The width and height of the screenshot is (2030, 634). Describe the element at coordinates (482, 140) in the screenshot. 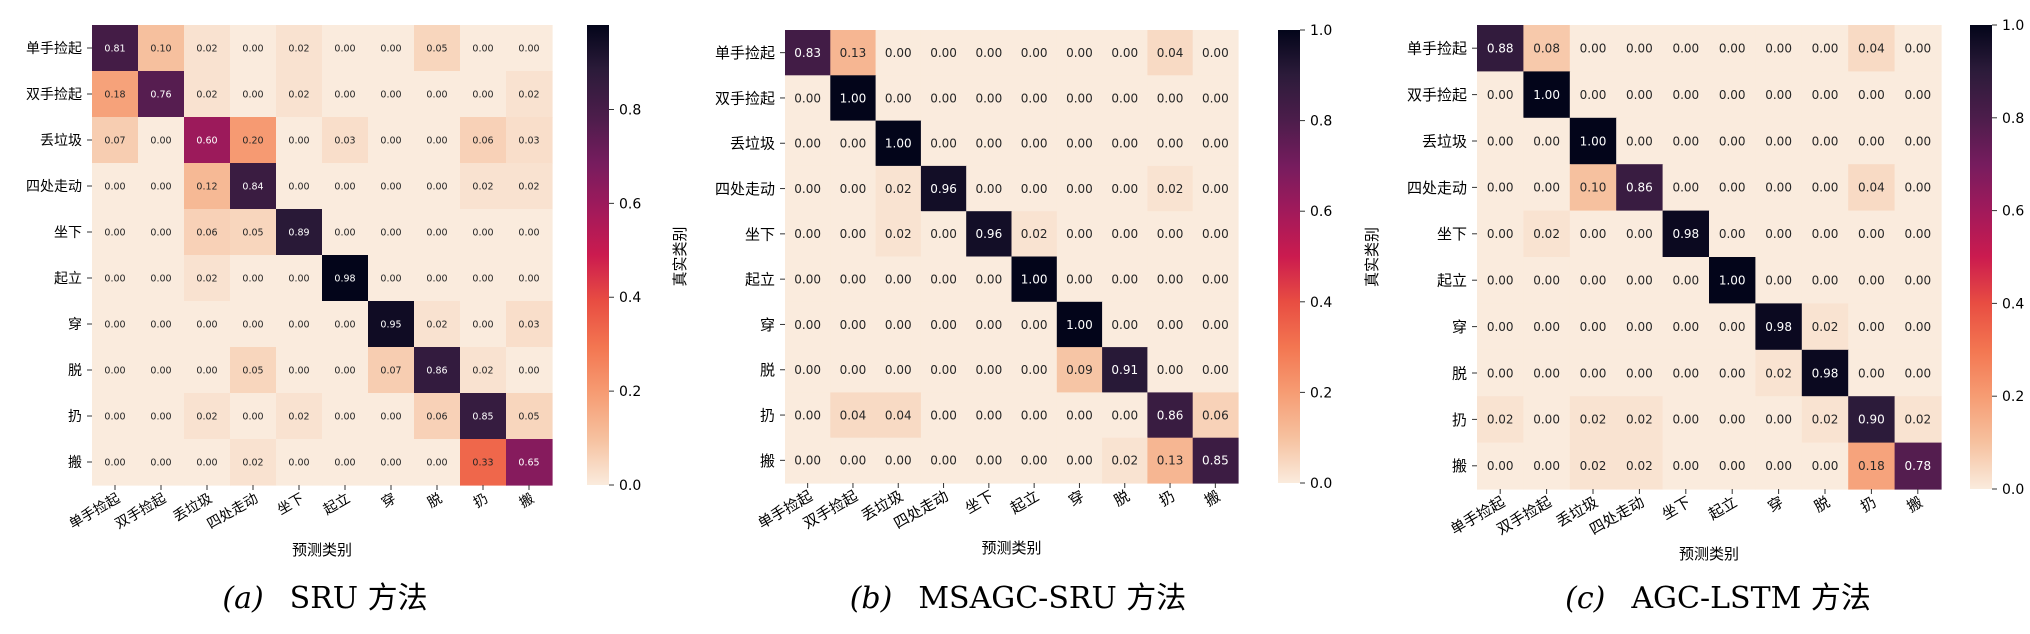

I see `cell-value: 0.06` at that location.